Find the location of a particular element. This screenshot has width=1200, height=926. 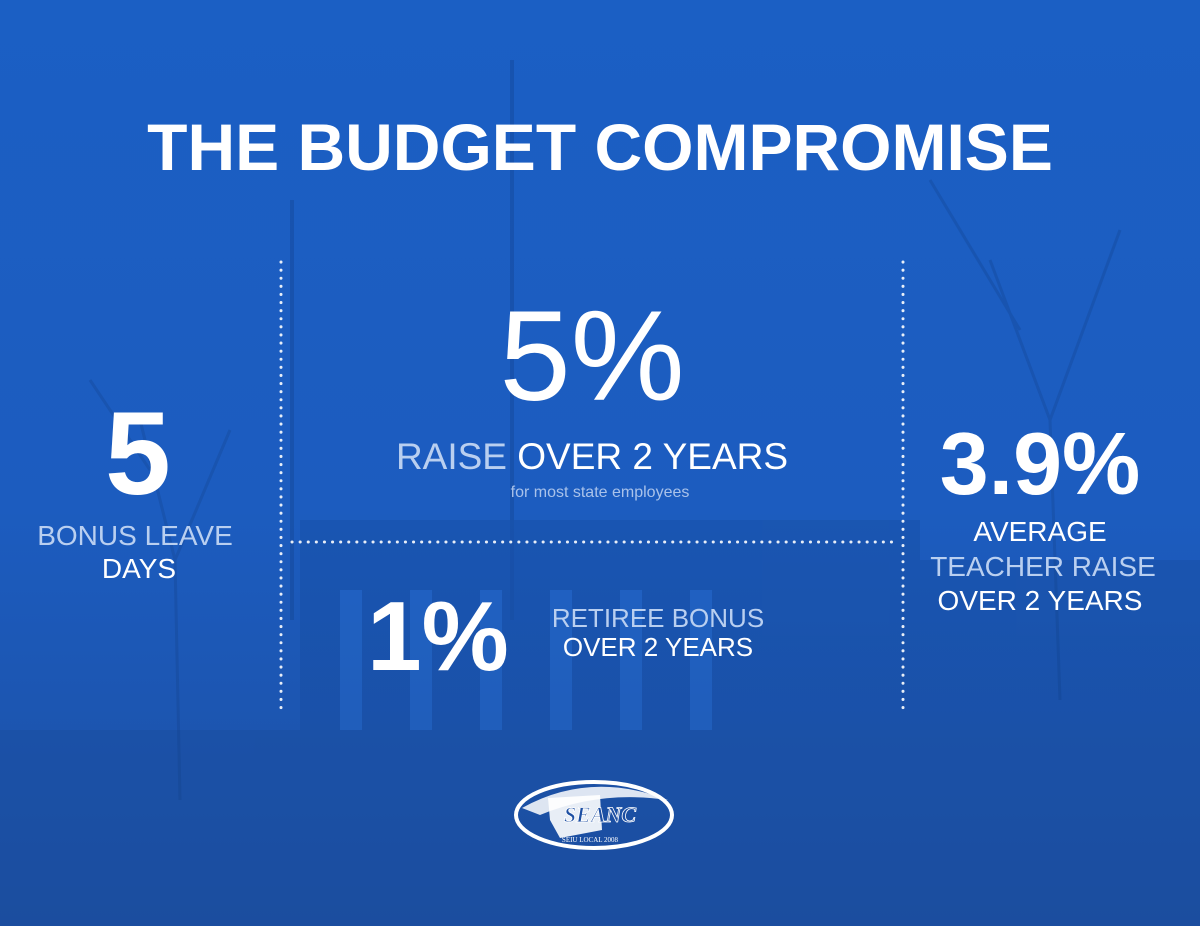

bottom-figure: 1% is located at coordinates (438, 636).